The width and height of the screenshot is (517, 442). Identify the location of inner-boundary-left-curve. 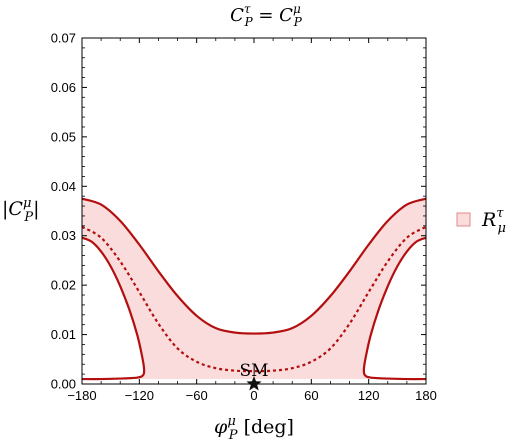
(113, 308).